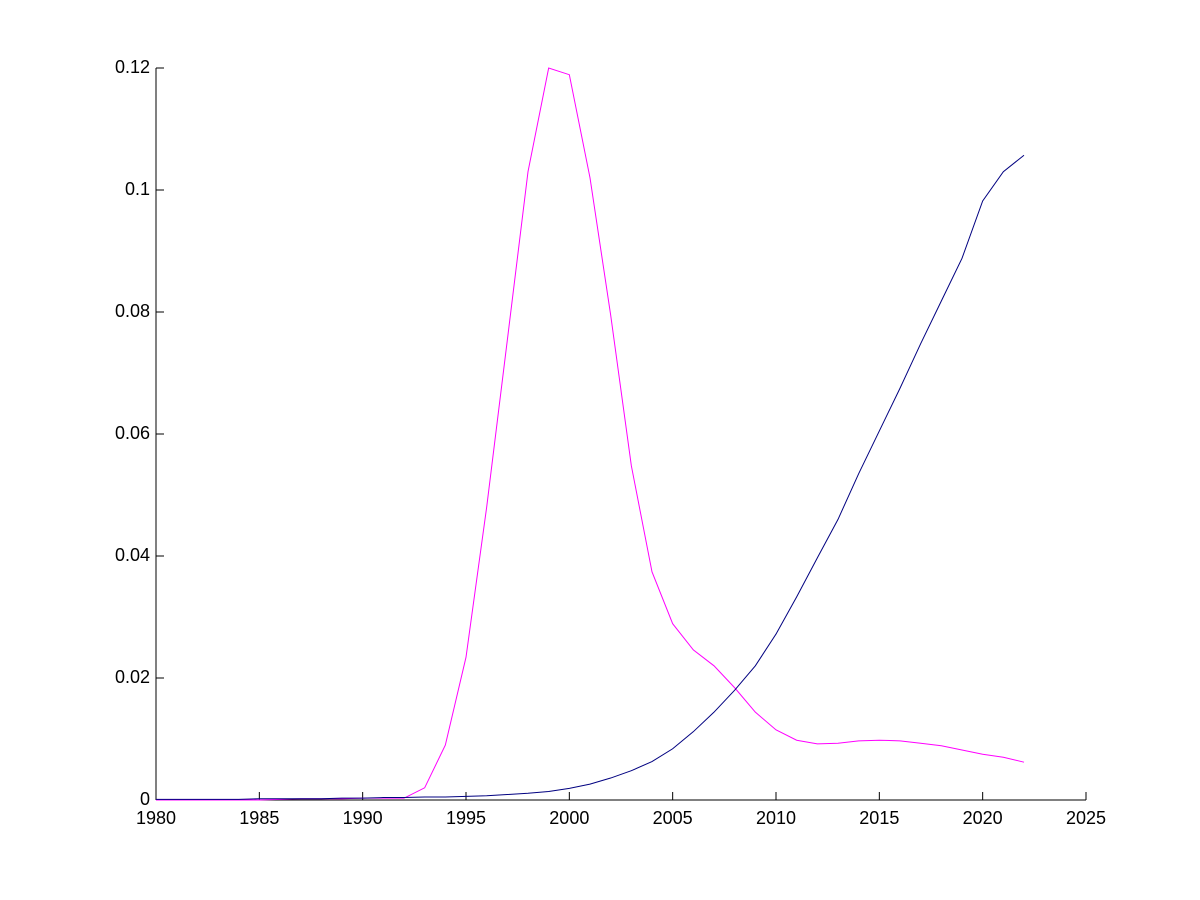 The width and height of the screenshot is (1200, 900). Describe the element at coordinates (259, 818) in the screenshot. I see `x-tick-label: 1985` at that location.